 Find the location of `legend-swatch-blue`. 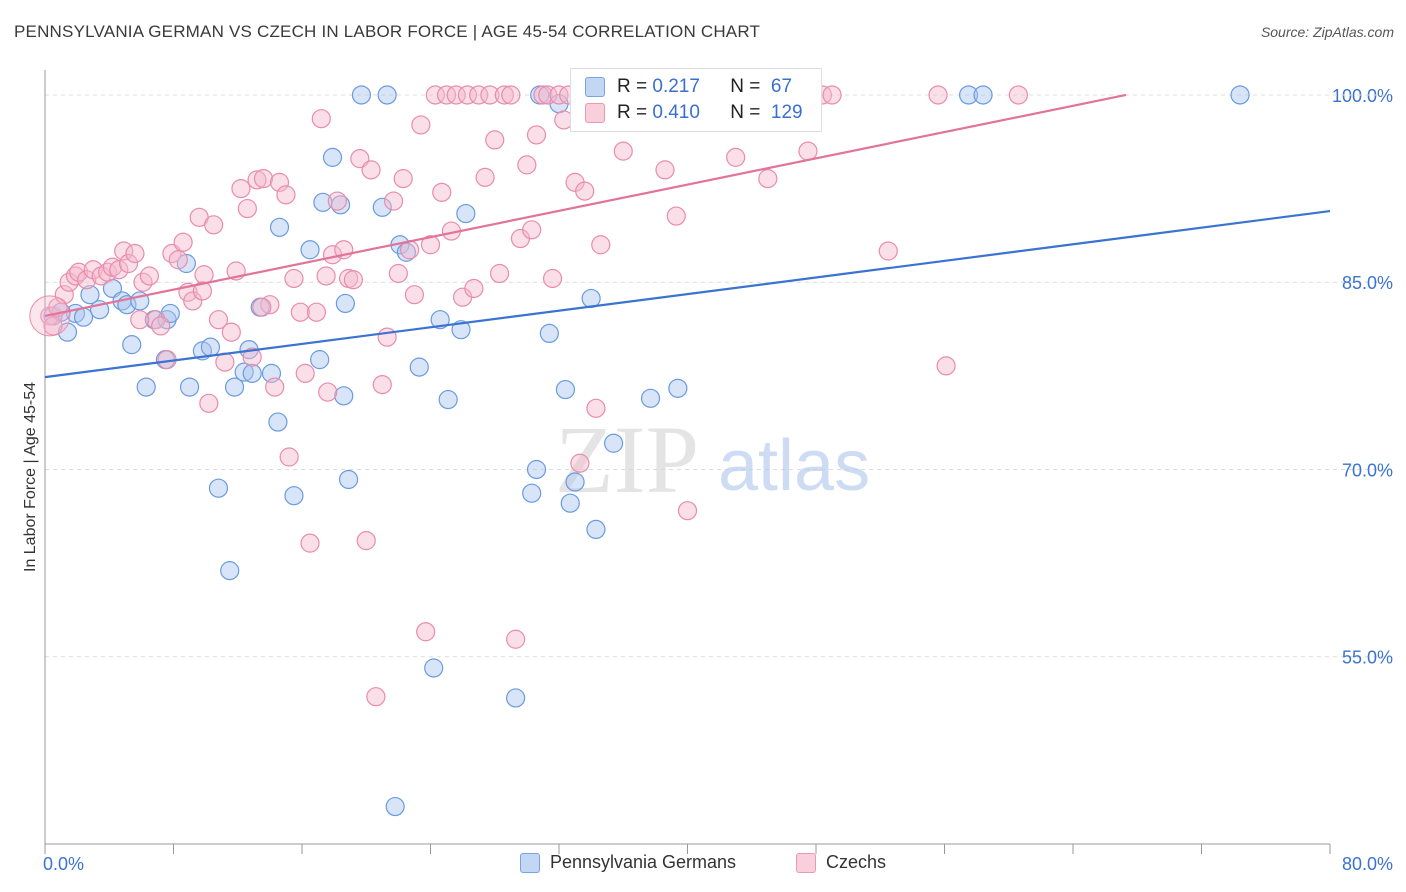

legend-swatch-blue is located at coordinates (529, 862).